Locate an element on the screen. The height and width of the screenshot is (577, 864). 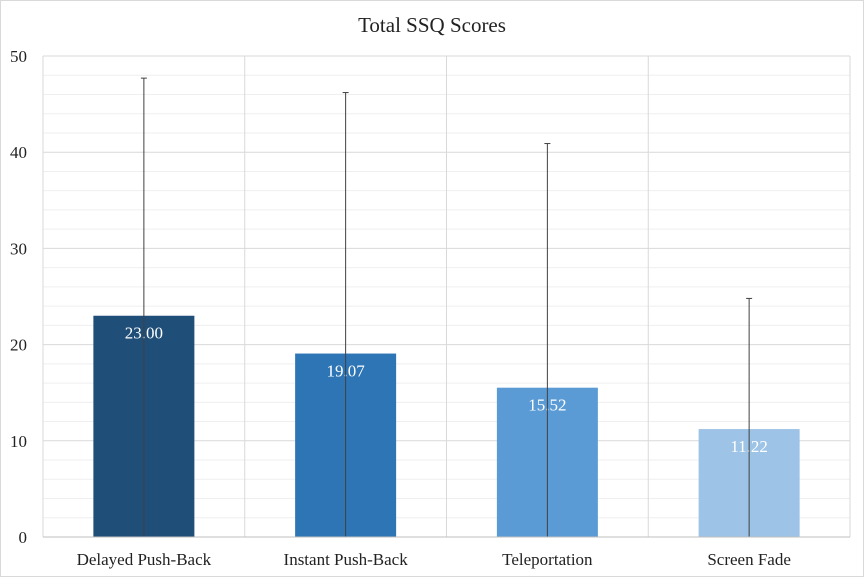
x-tick-label: Delayed Push-Back is located at coordinates (144, 559).